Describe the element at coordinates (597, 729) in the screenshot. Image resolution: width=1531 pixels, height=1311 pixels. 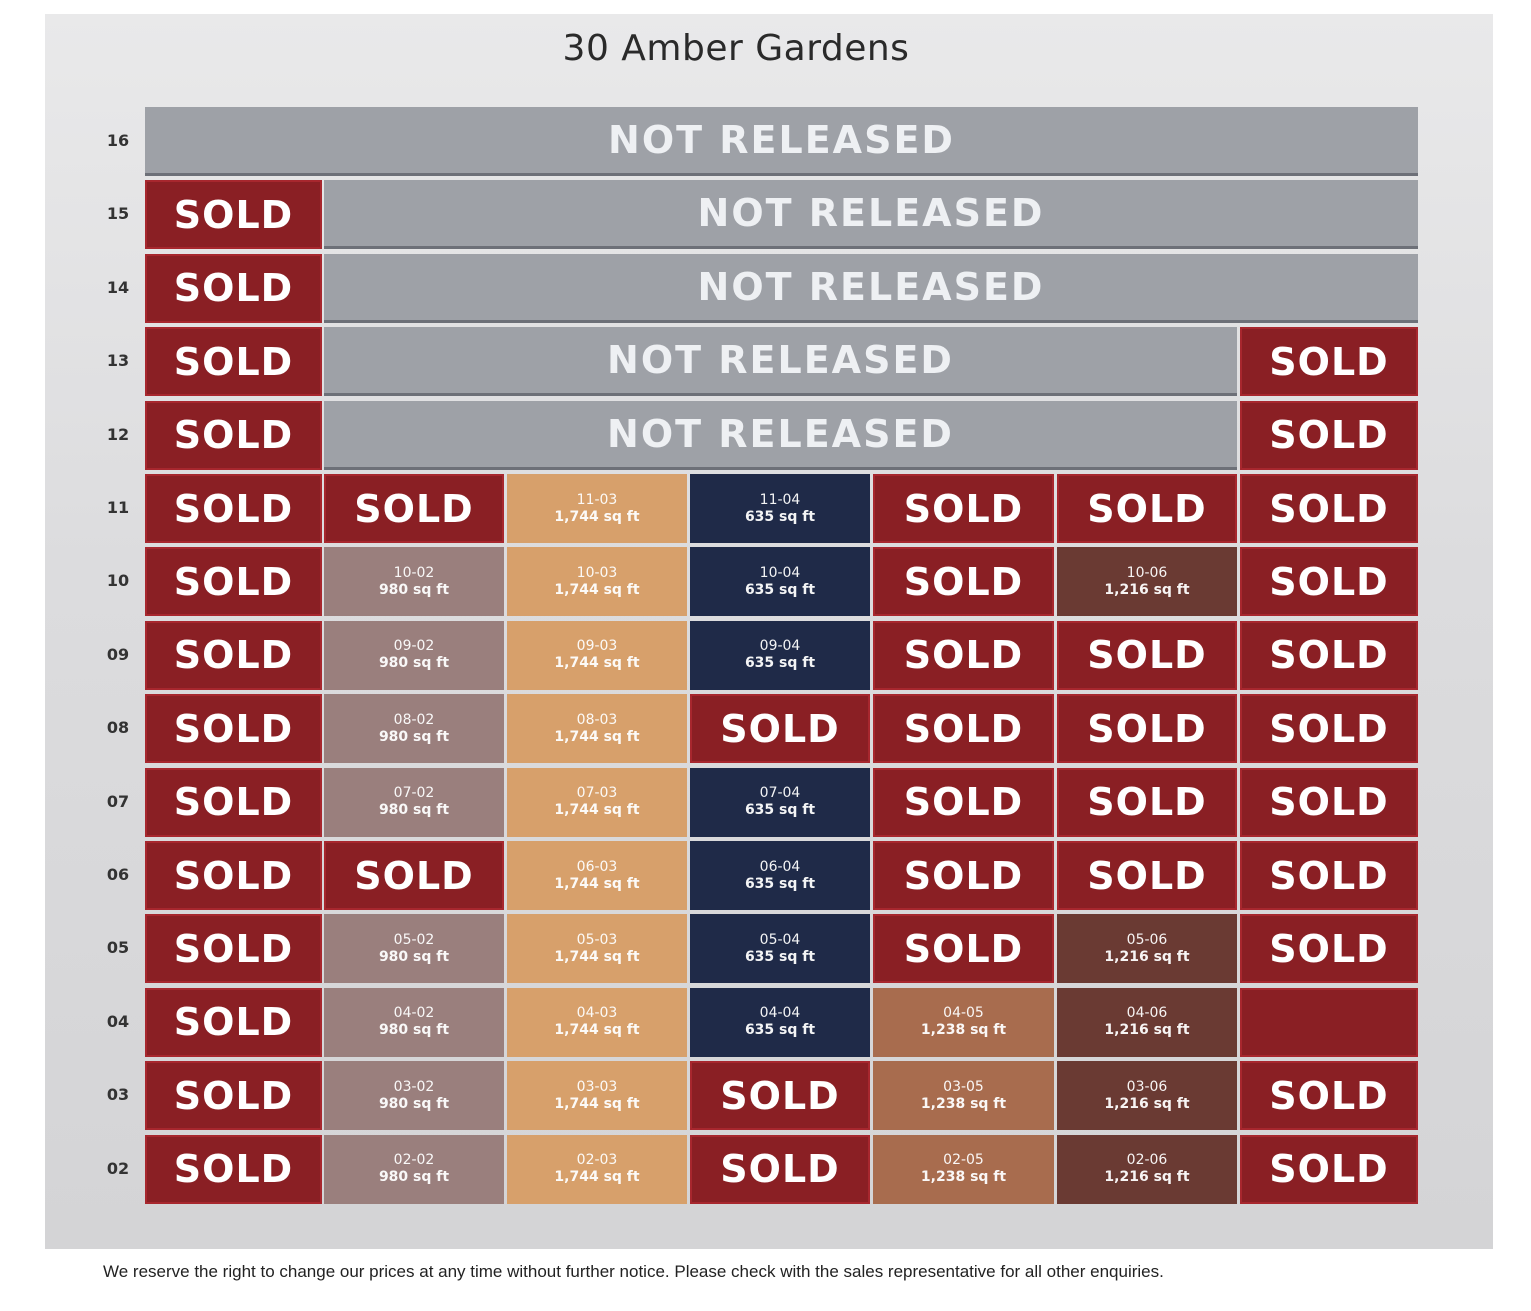
I see `unit-cell-available: 08-03 1,744 sq ft` at that location.